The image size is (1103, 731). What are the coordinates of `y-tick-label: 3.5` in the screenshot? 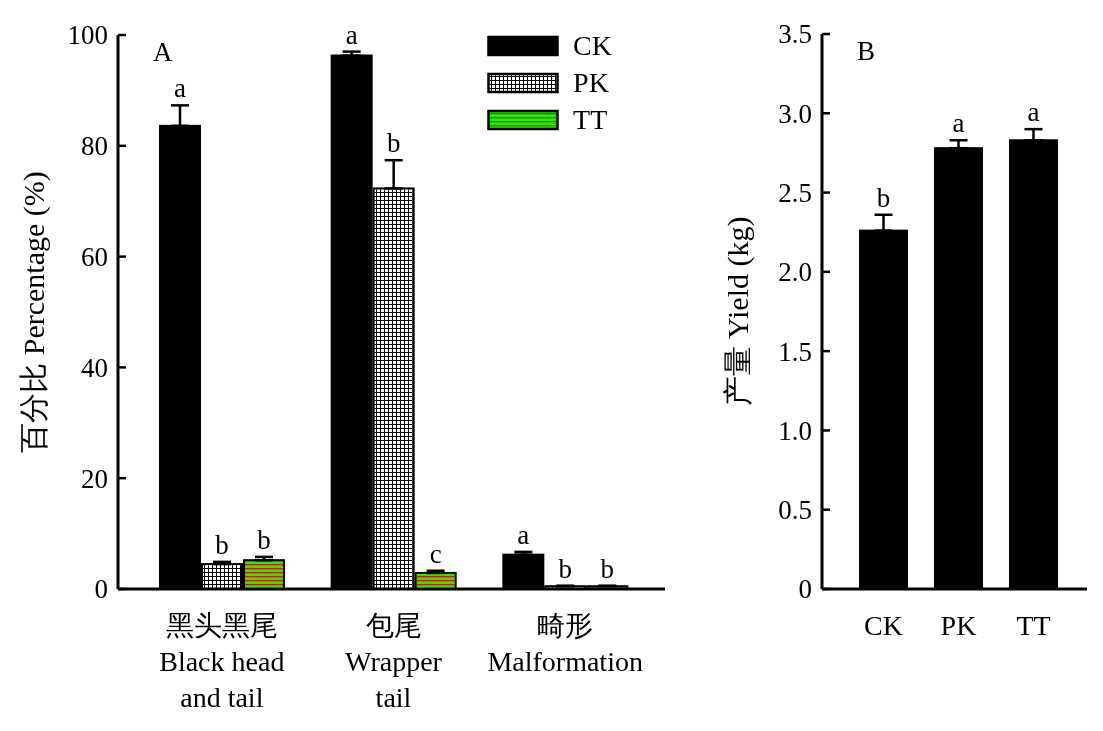 It's located at (795, 34).